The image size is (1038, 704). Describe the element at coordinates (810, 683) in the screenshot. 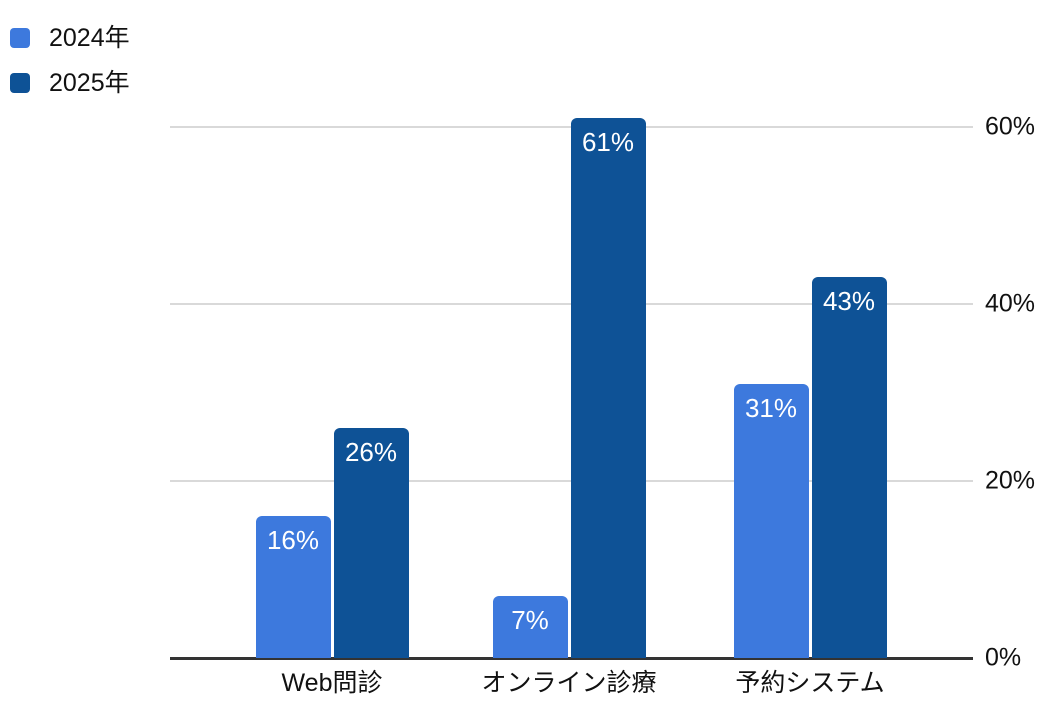

I see `x-axis-category-label: 予約システム` at that location.